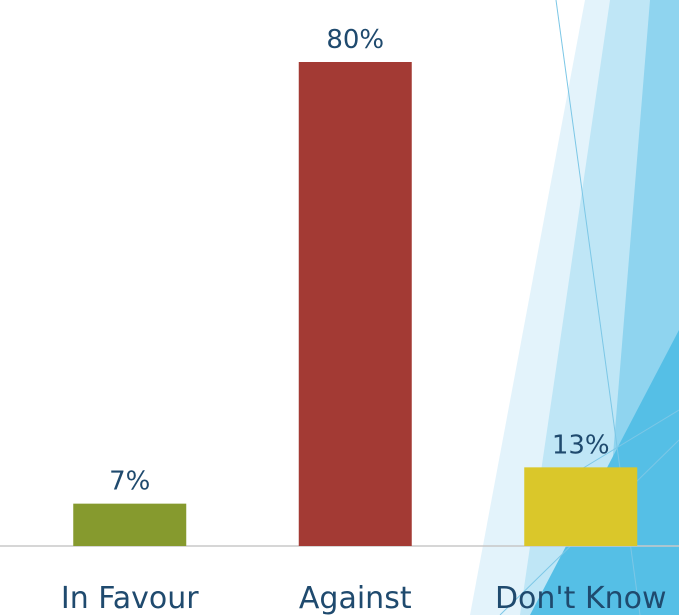 Image resolution: width=679 pixels, height=615 pixels. I want to click on value-label: 7%, so click(129, 482).